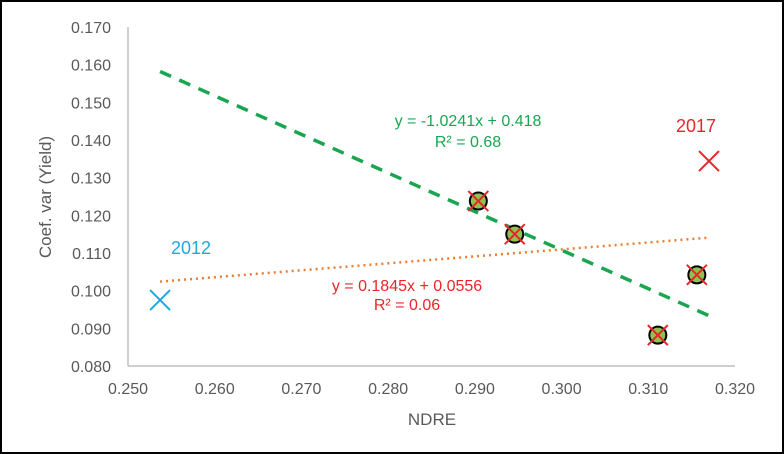 The image size is (784, 454). Describe the element at coordinates (91, 216) in the screenshot. I see `y-tick-label: 0.120` at that location.